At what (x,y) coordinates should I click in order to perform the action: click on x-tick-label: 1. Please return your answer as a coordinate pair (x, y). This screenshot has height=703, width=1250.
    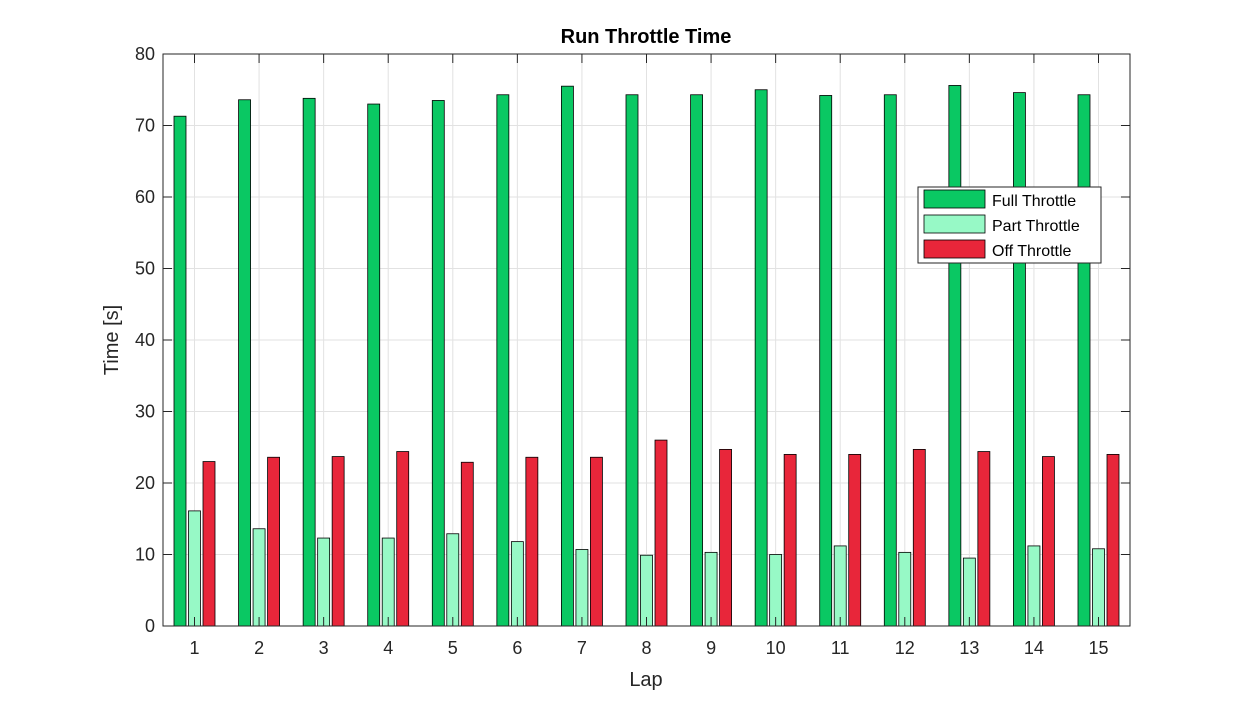
    Looking at the image, I should click on (194, 648).